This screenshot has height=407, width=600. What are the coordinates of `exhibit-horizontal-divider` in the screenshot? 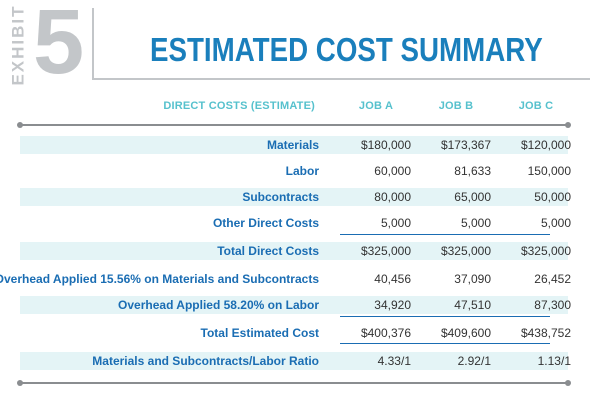 It's located at (341, 79).